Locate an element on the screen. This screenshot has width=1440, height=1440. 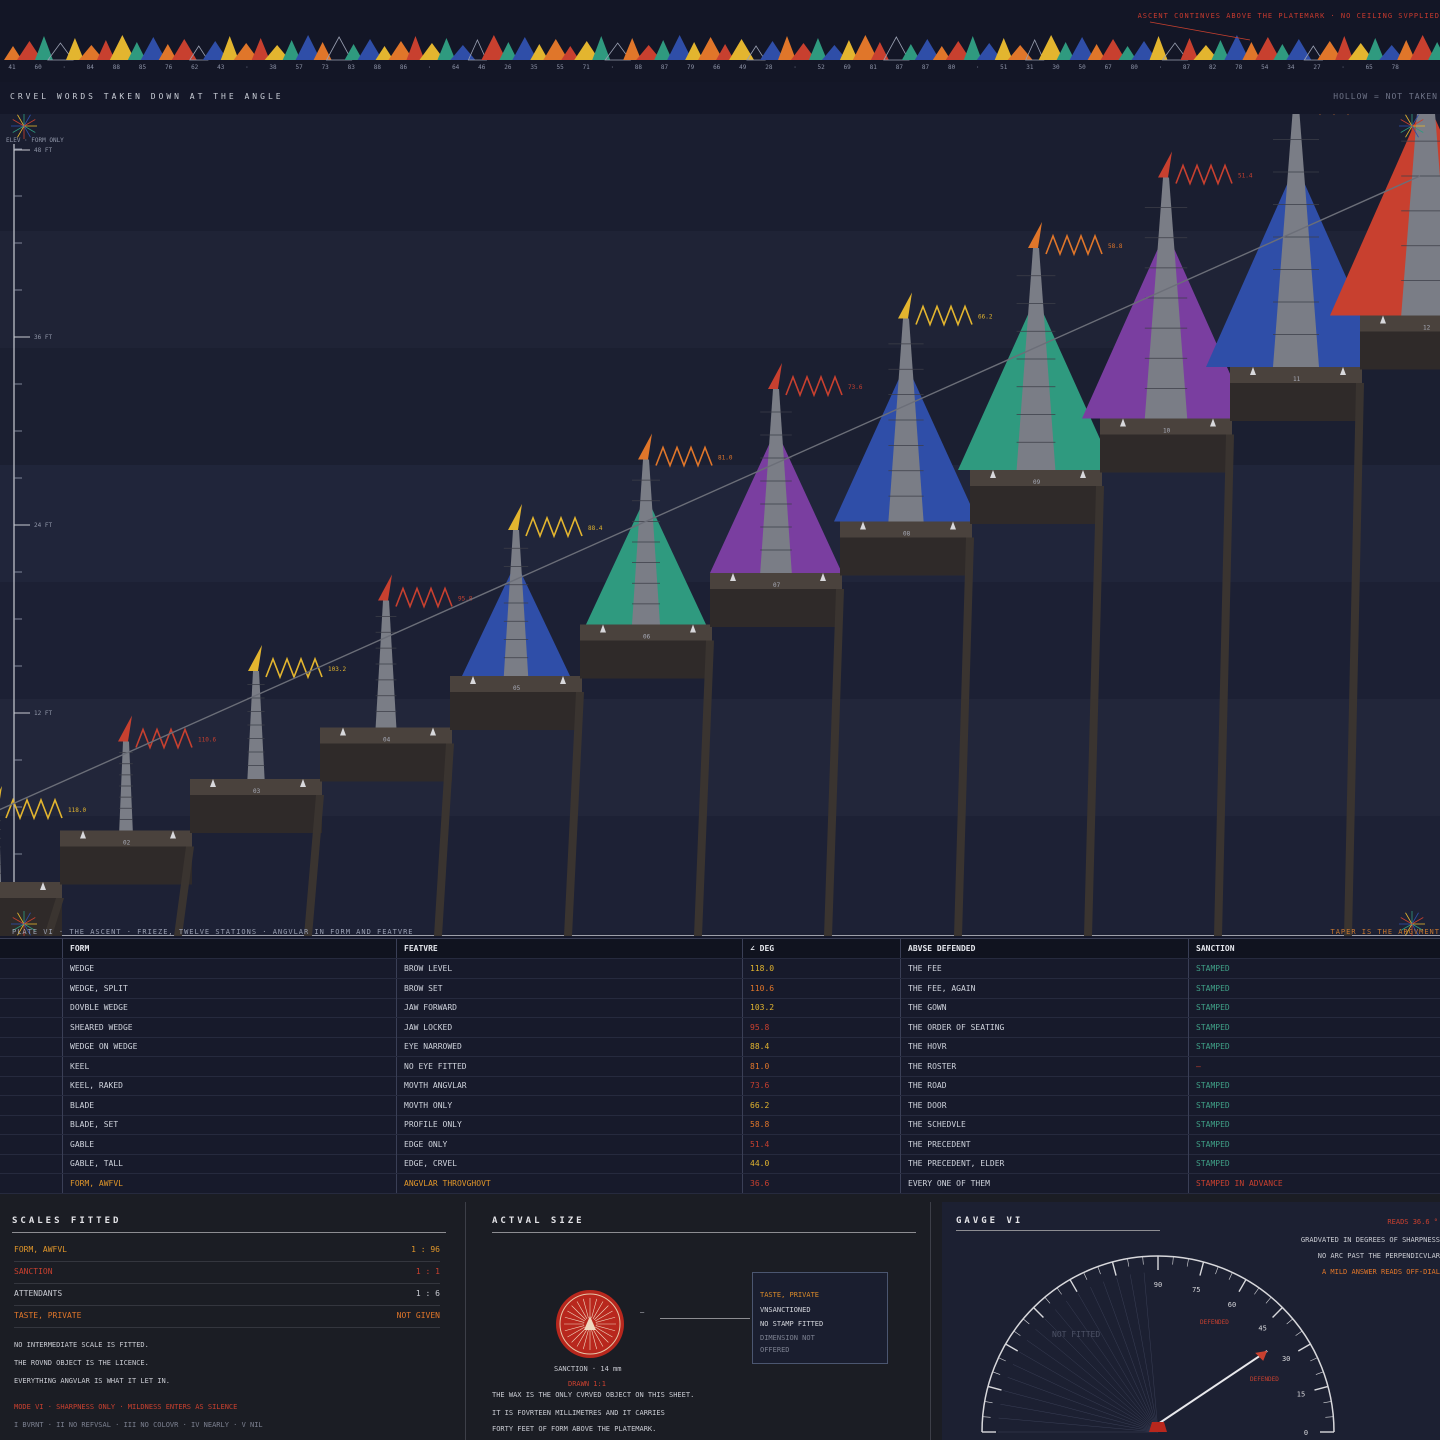
compass-star-icon is located at coordinates (1412, 923).